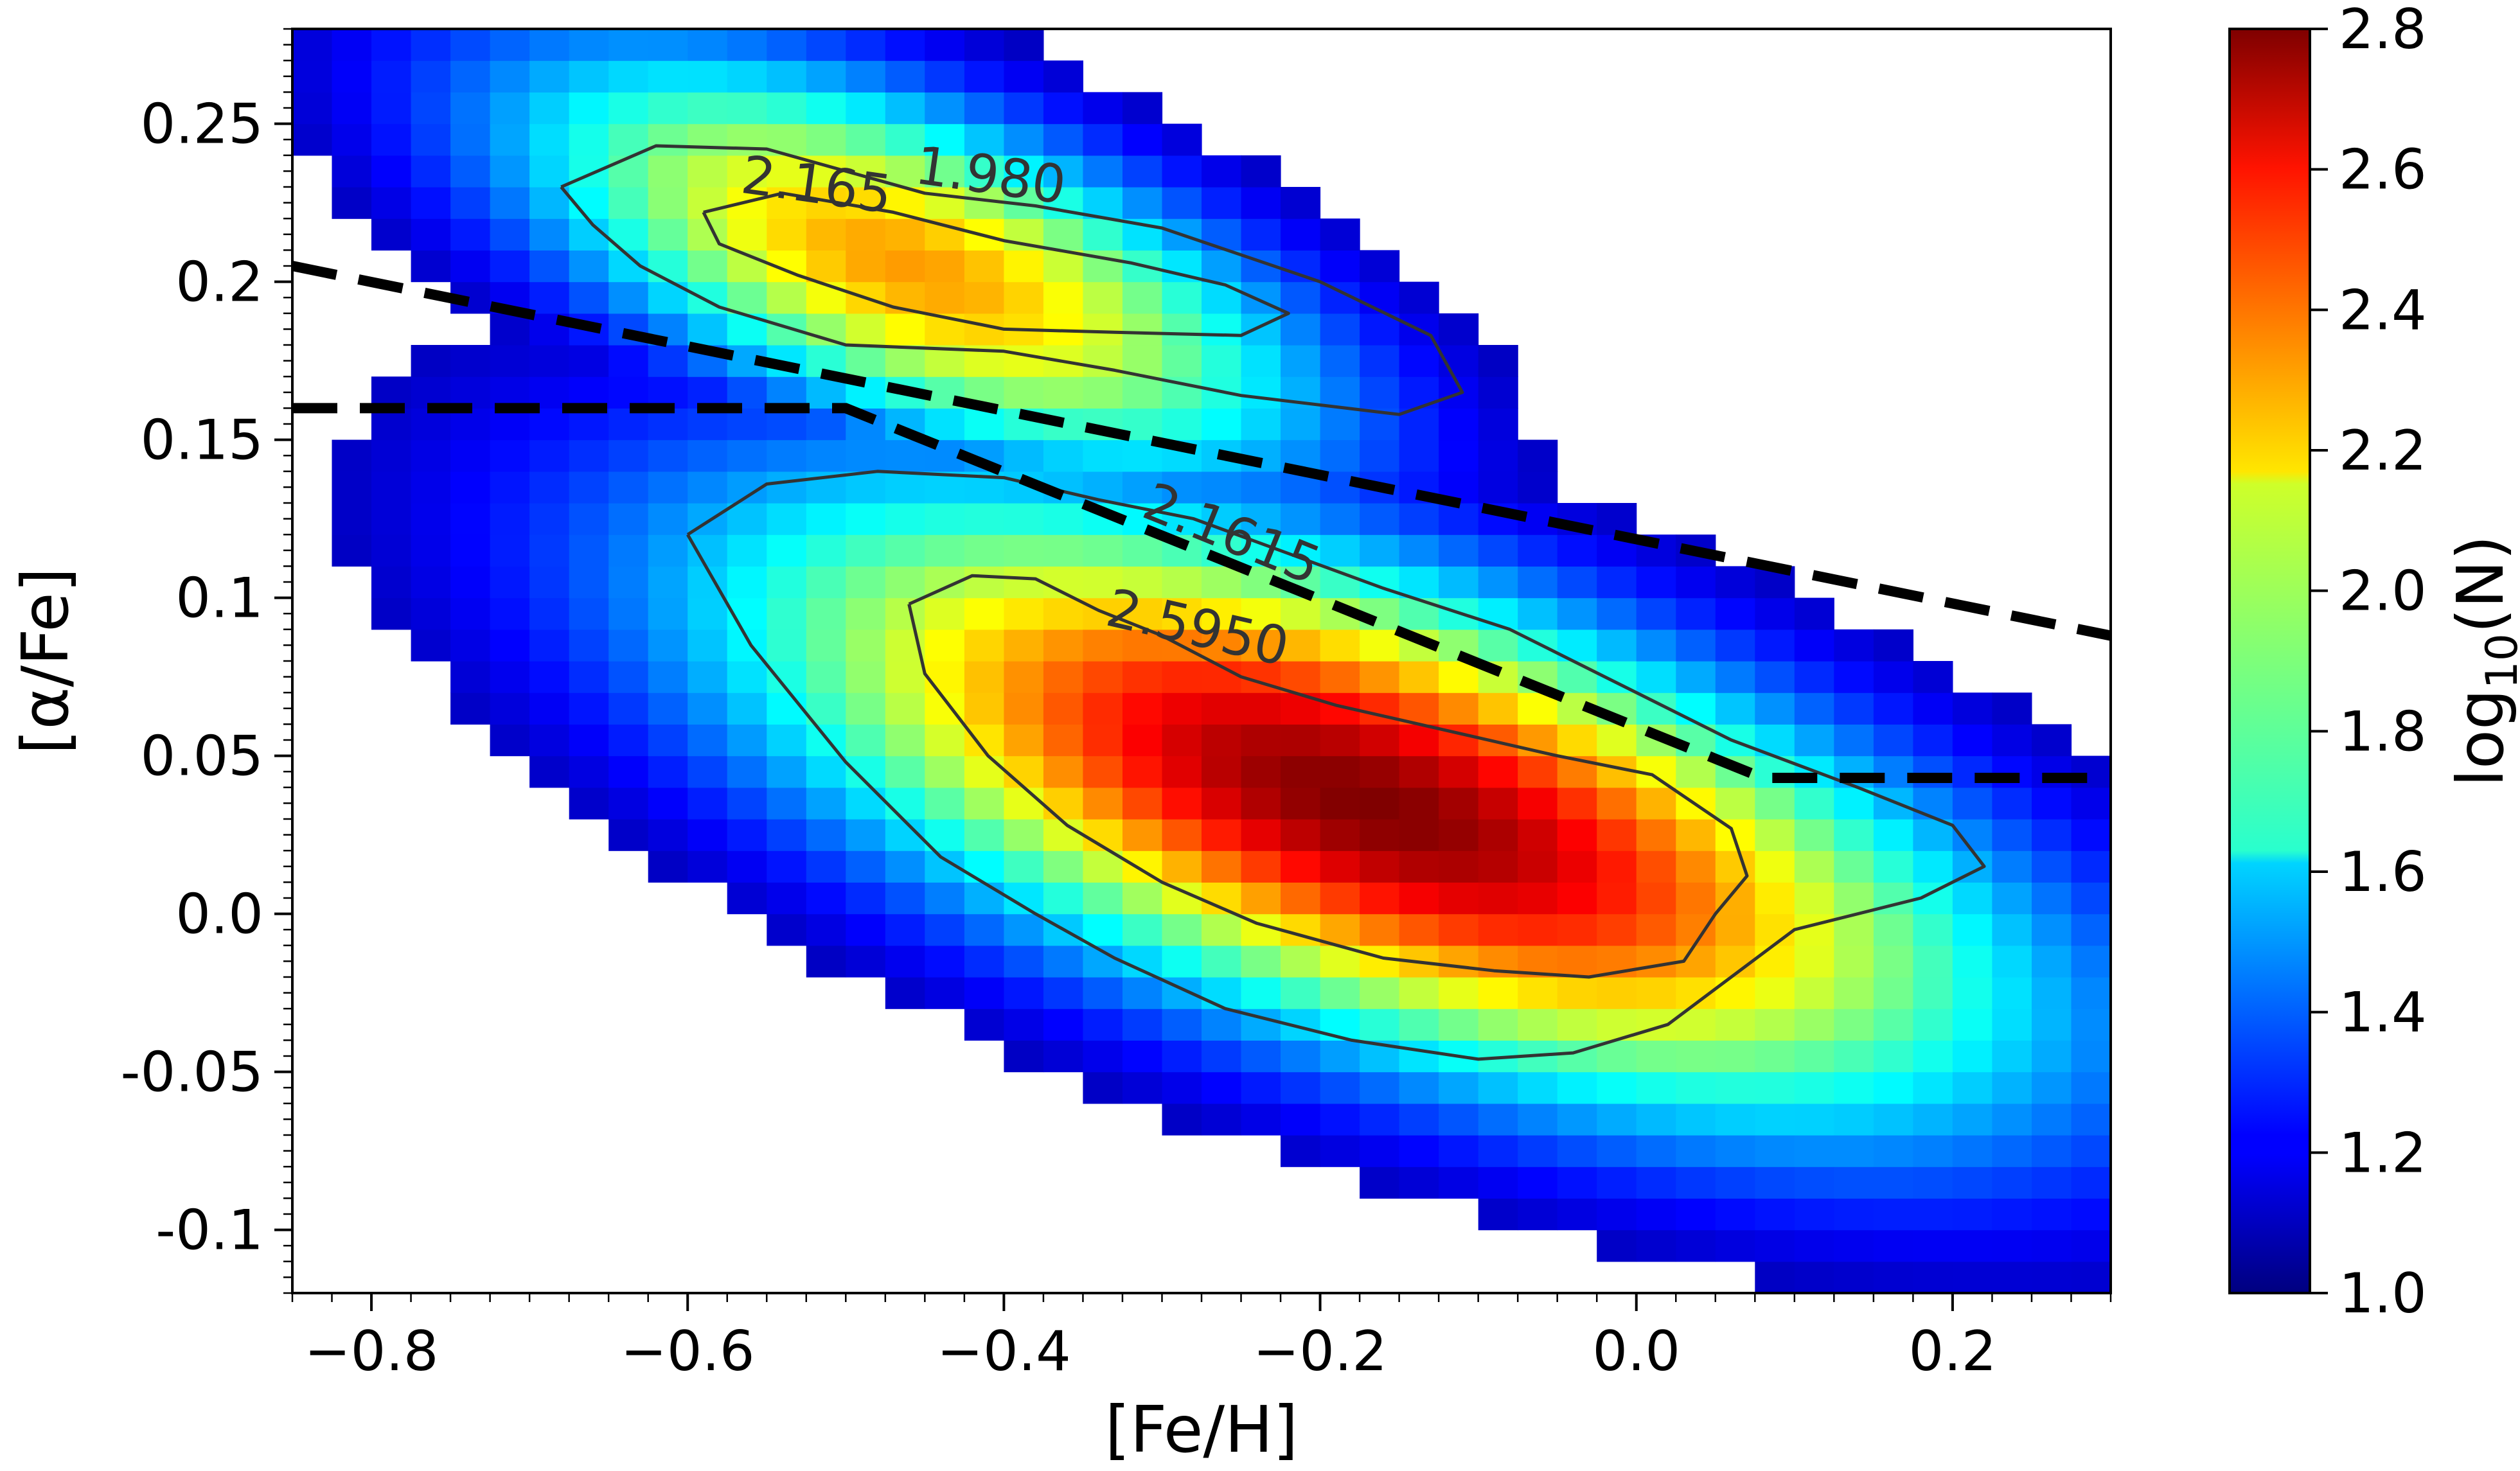 This screenshot has height=1471, width=2520. What do you see at coordinates (1201, 1338) in the screenshot?
I see `x-axis-ticks: −0.8 −0.6 −0.4 −0.2 0.0 0.2` at bounding box center [1201, 1338].